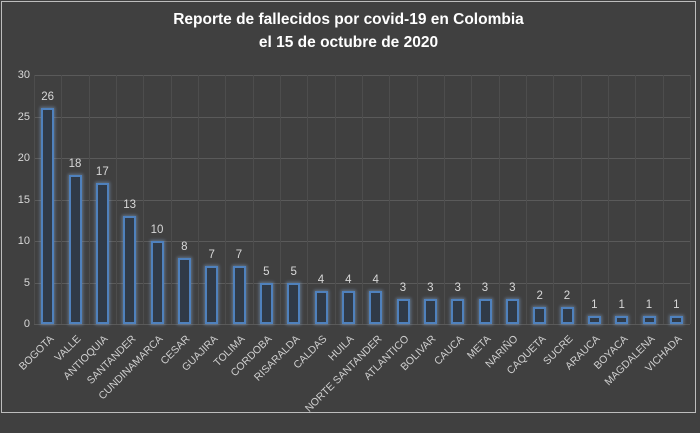 This screenshot has width=700, height=433. Describe the element at coordinates (321, 279) in the screenshot. I see `data-label-caldas: 4` at that location.